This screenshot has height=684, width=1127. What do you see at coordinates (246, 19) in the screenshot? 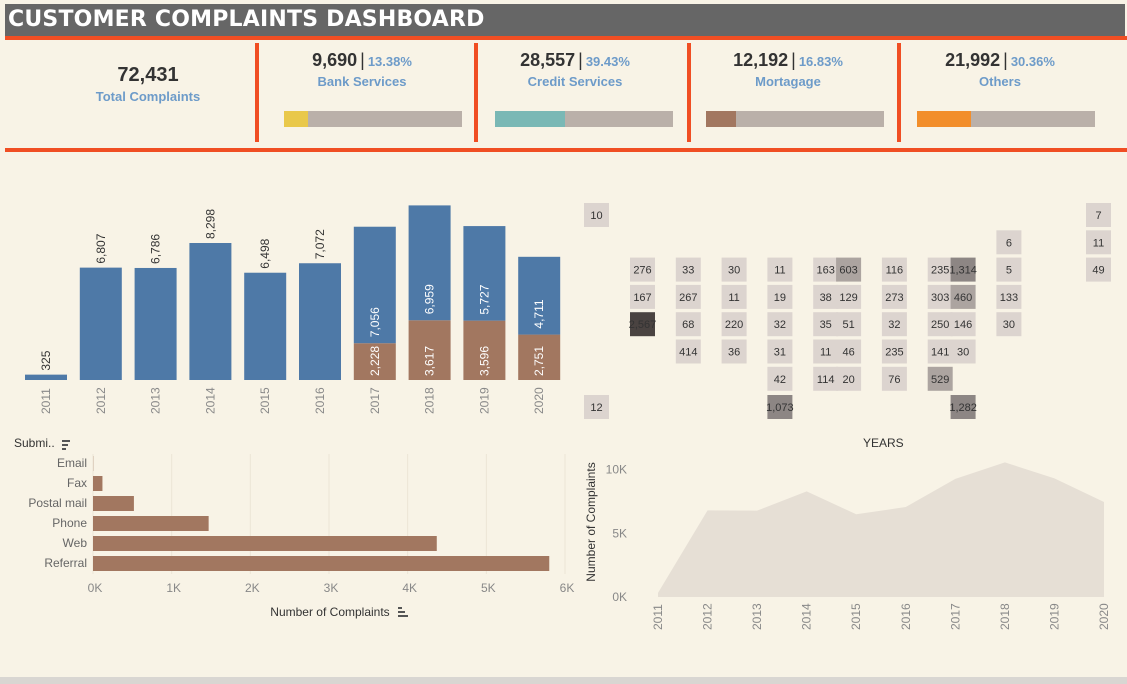
I see `dashboard-title: CUSTOMER COMPLAINTS DASHBOARD` at bounding box center [246, 19].